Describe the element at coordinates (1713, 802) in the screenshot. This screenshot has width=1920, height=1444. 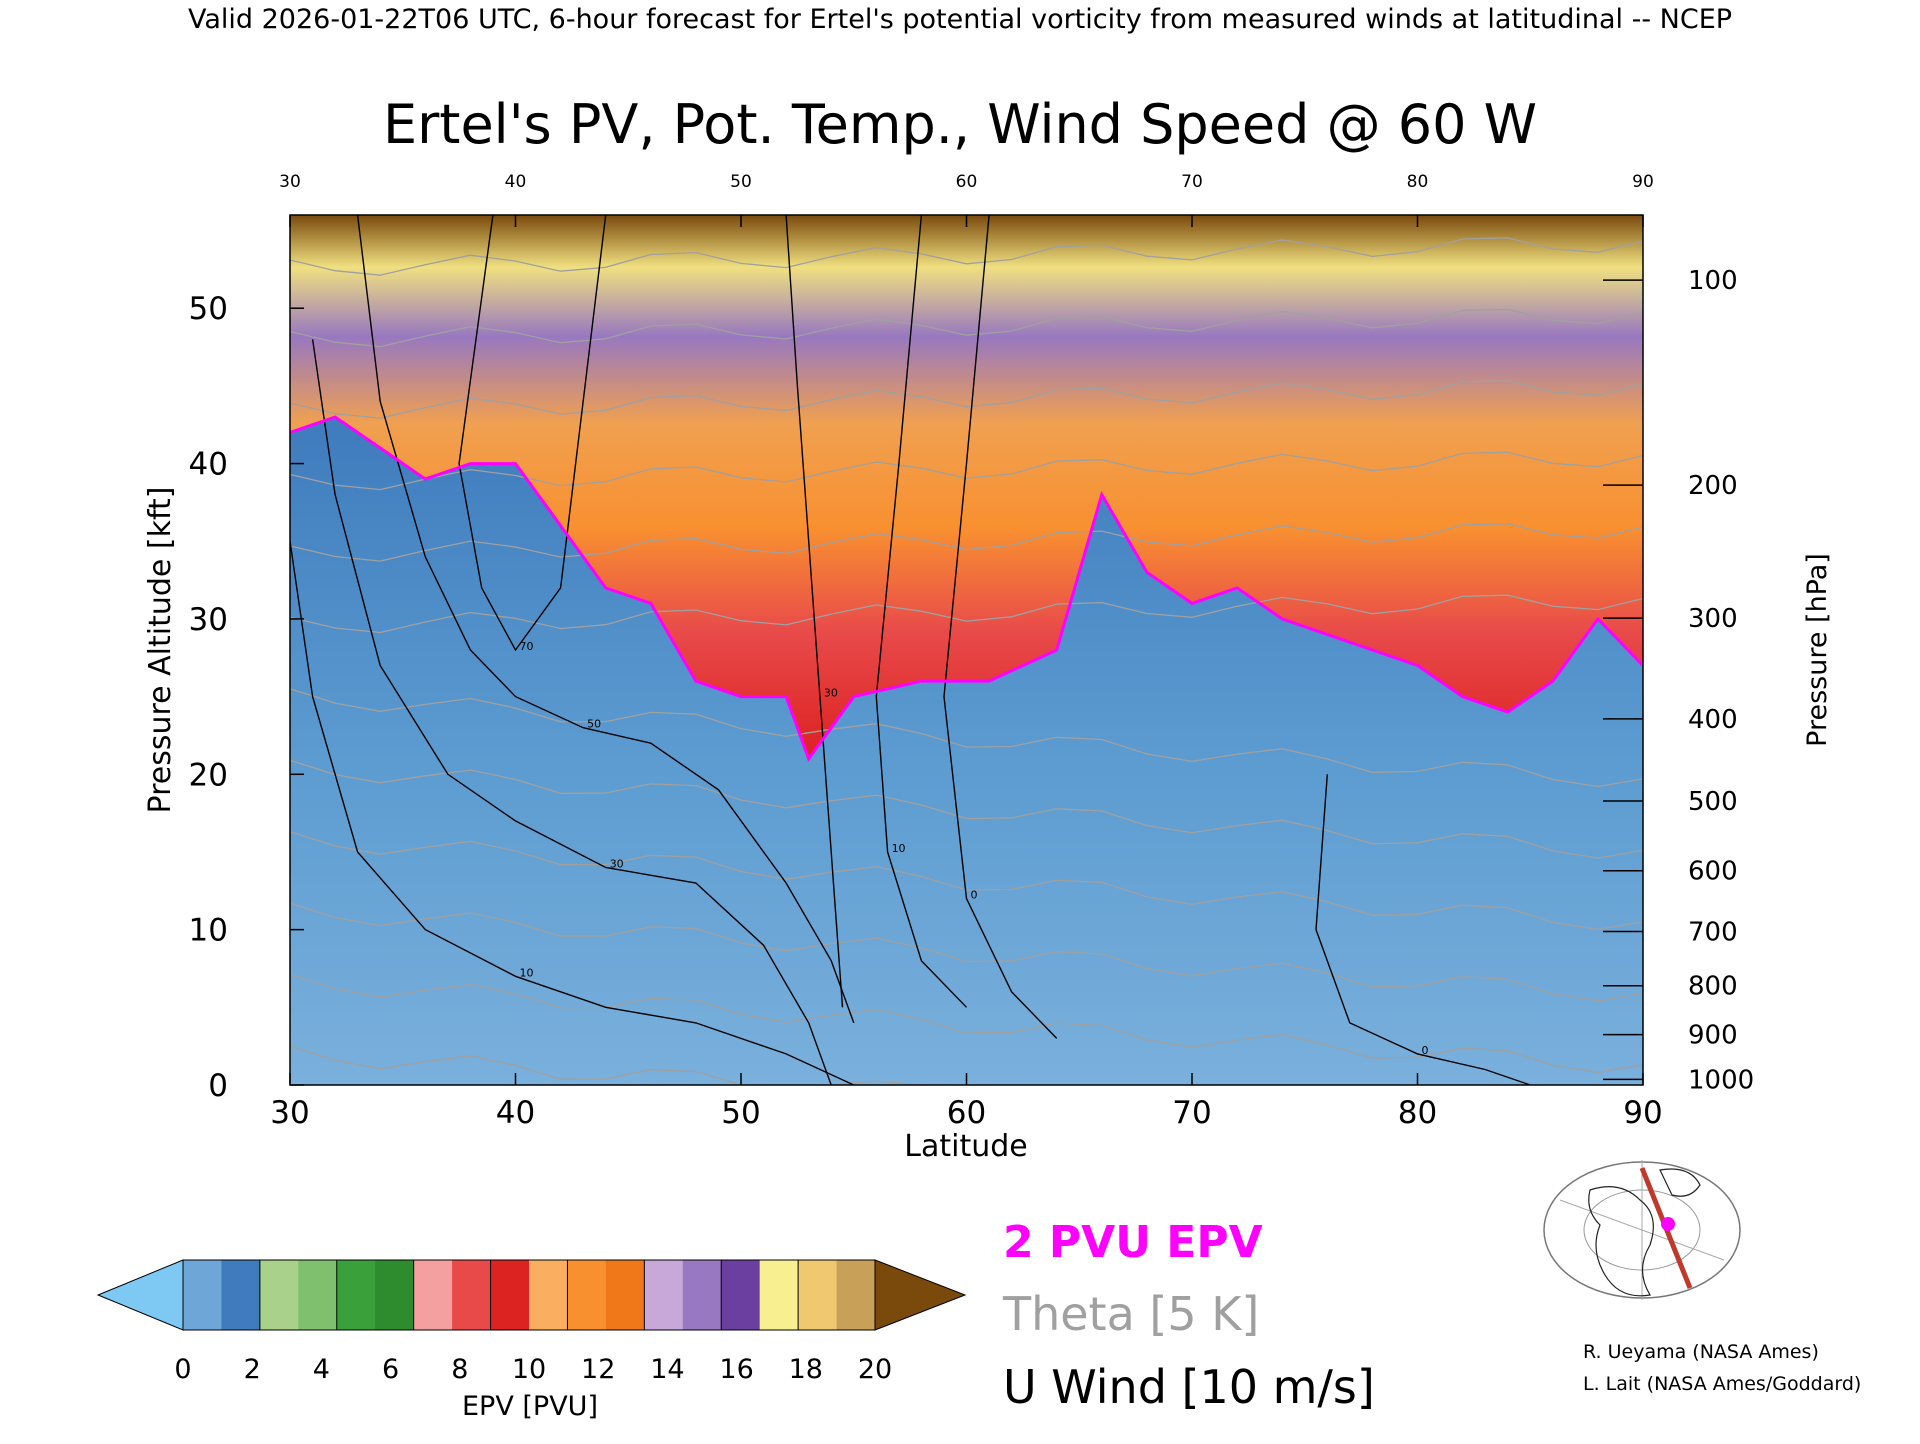
I see `pressure-tick-label: 500` at that location.